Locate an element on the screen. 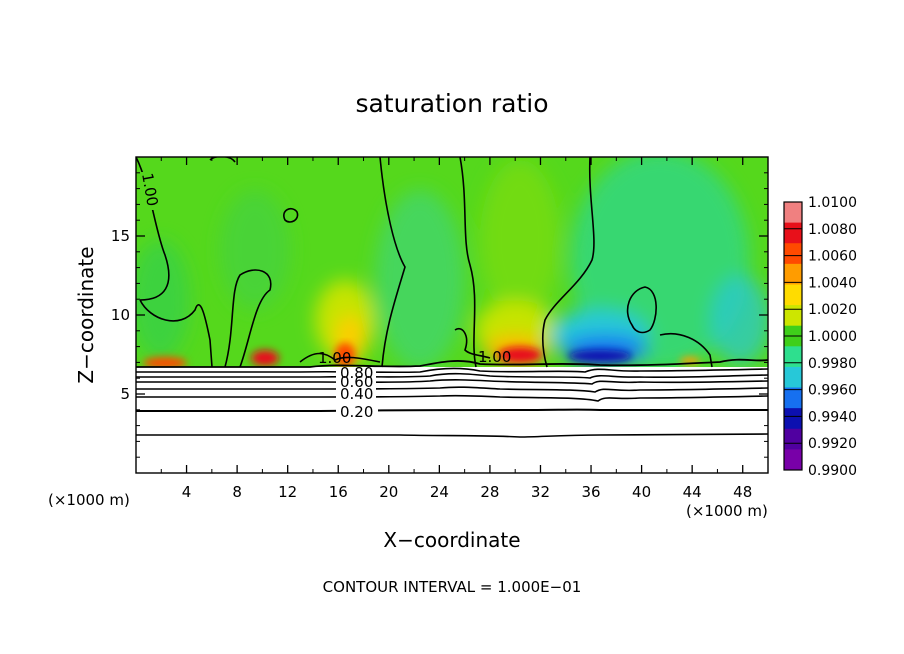 The image size is (904, 654). colorbar-label: 0.9940 is located at coordinates (832, 417).